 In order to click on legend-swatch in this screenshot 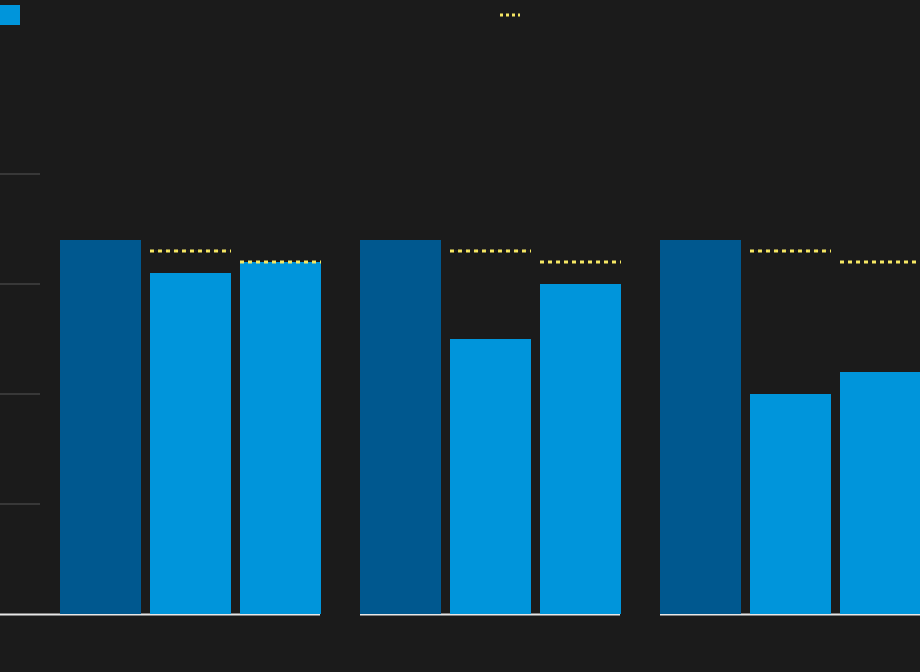, I will do `click(10, 15)`.